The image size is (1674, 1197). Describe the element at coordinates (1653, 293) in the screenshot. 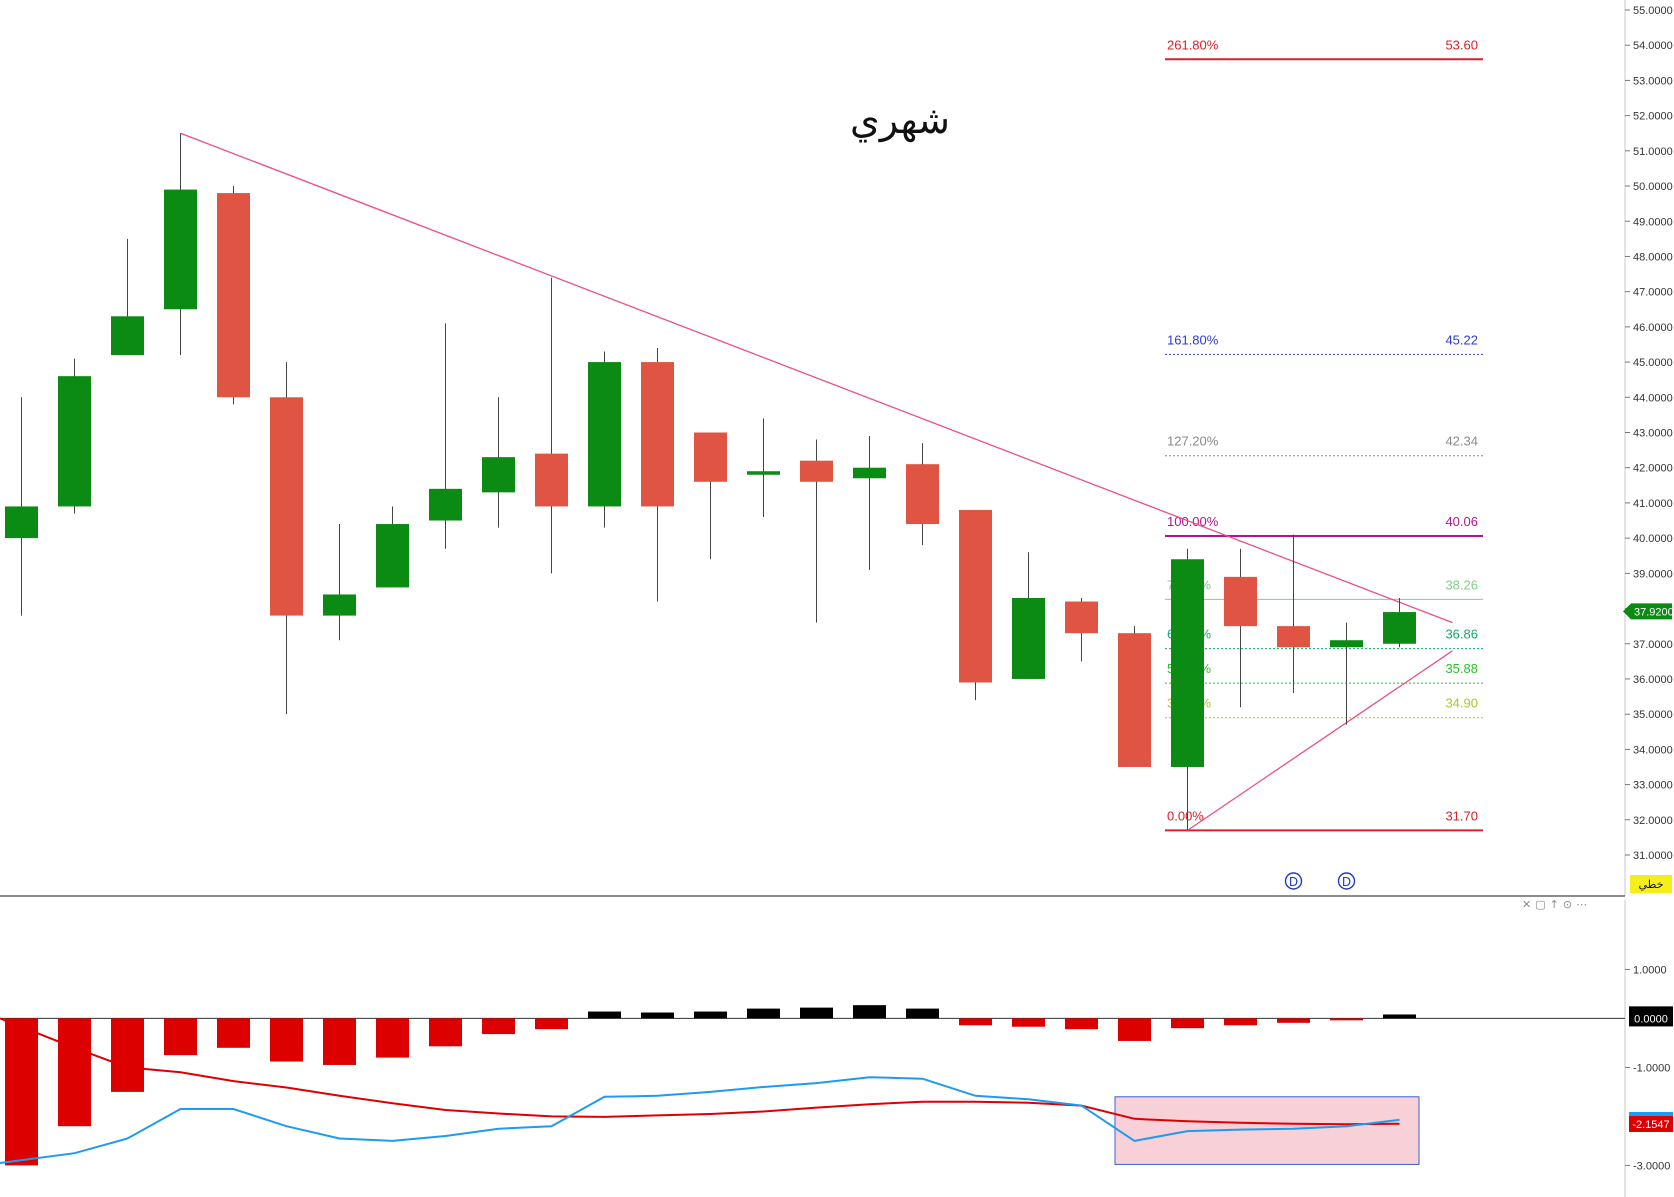

I see `price-tick-label: 47.0000` at that location.